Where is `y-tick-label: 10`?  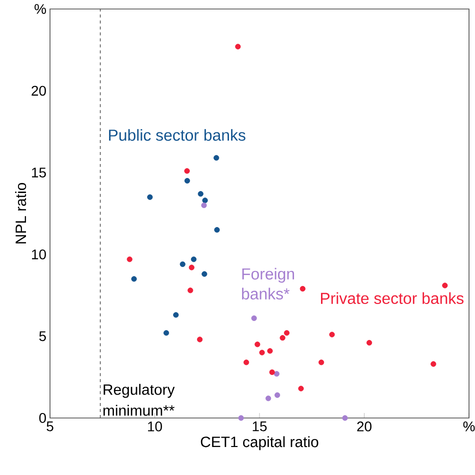
y-tick-label: 10 is located at coordinates (39, 254).